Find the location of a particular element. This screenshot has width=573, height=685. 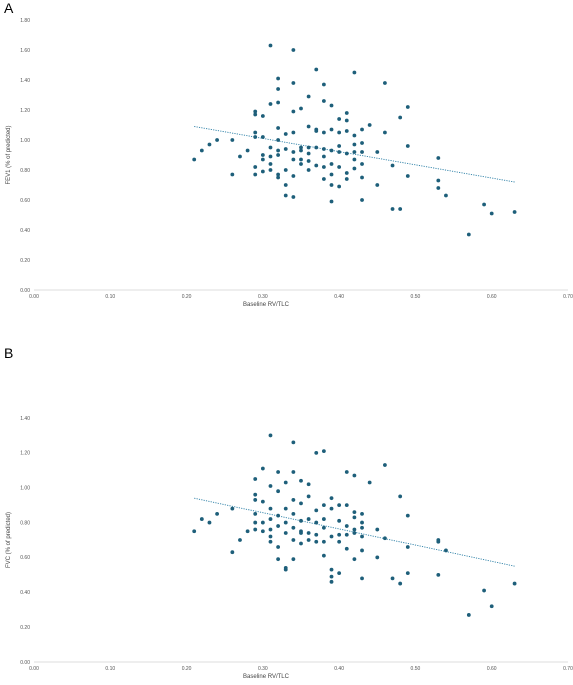

x-tick-label: 0.30 is located at coordinates (263, 297).